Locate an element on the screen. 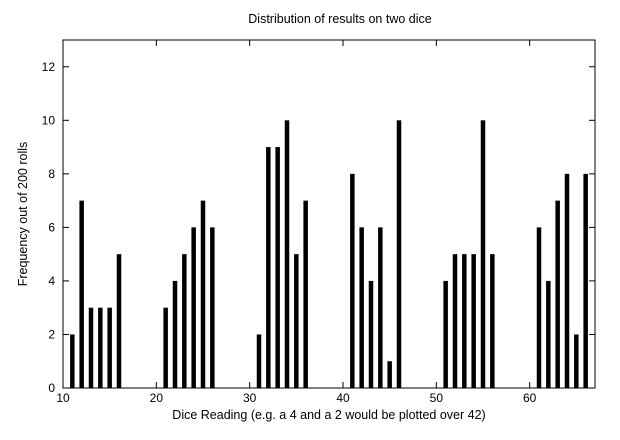 Image resolution: width=620 pixels, height=440 pixels. y-tick-label-6: 6 is located at coordinates (51, 227).